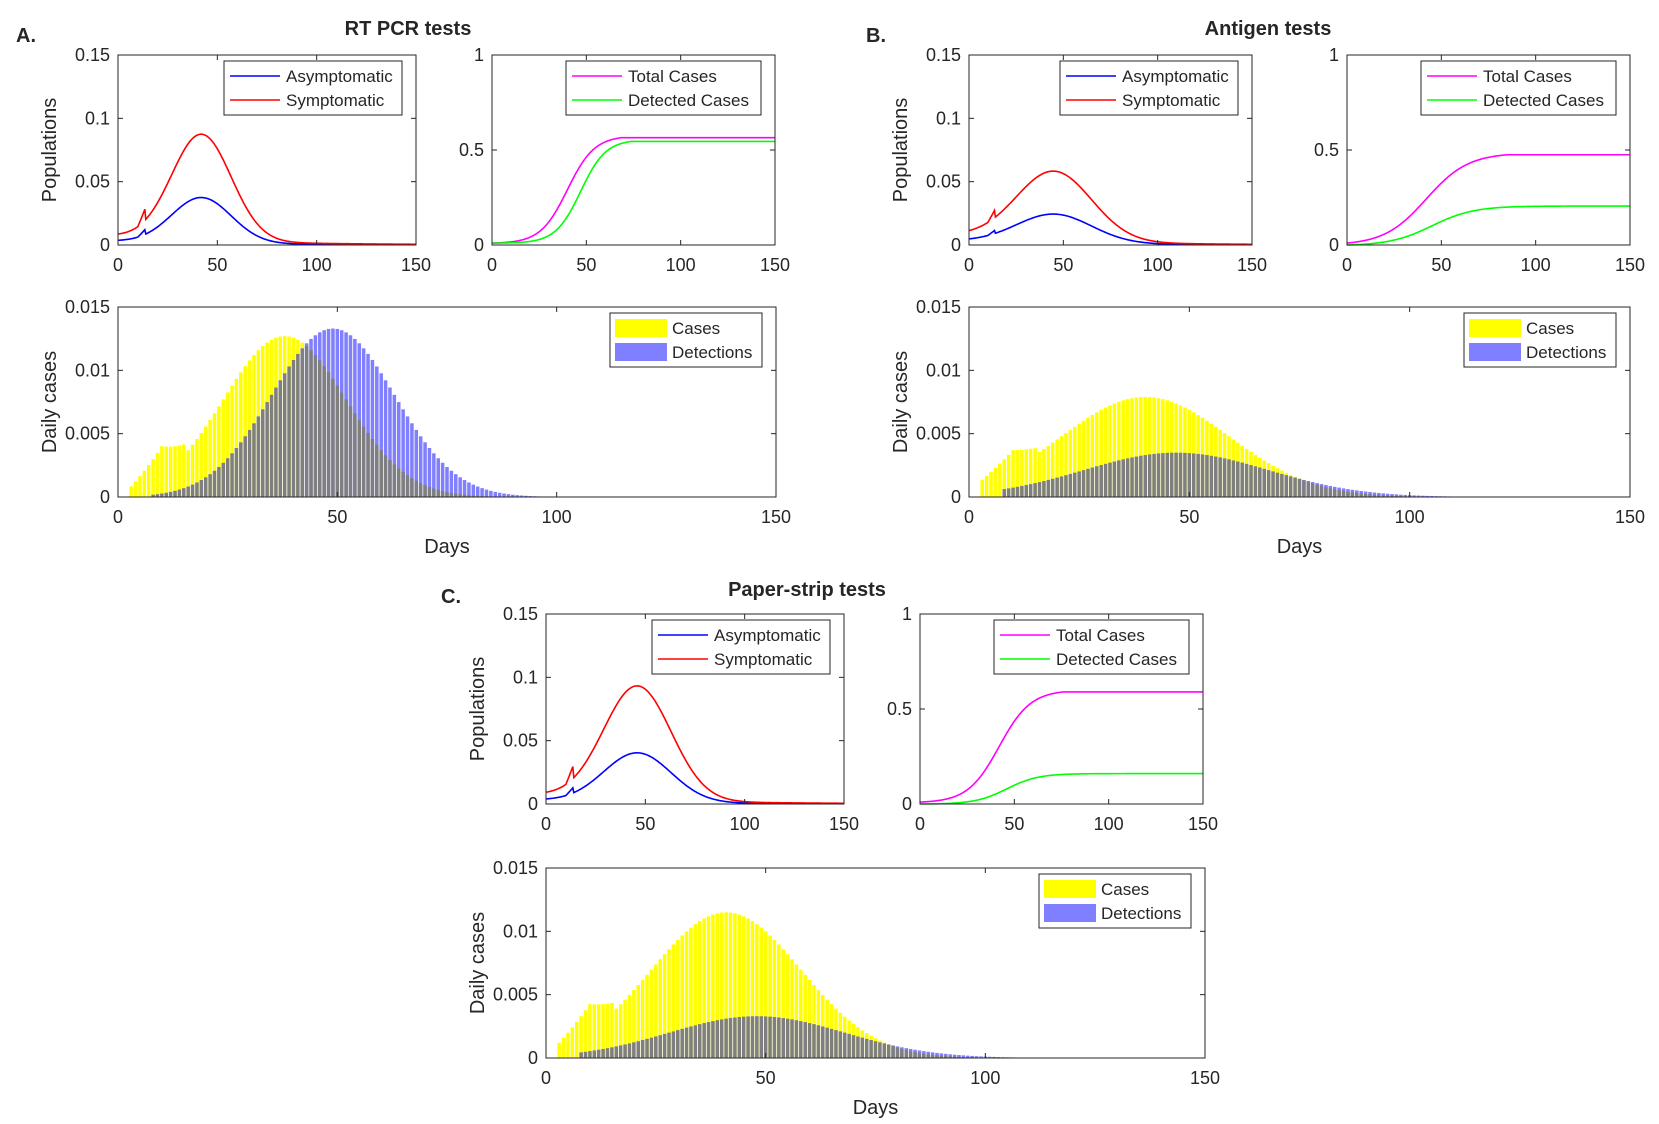  Describe the element at coordinates (492, 265) in the screenshot. I see `cumulative-chart-xtick-label: 0` at that location.